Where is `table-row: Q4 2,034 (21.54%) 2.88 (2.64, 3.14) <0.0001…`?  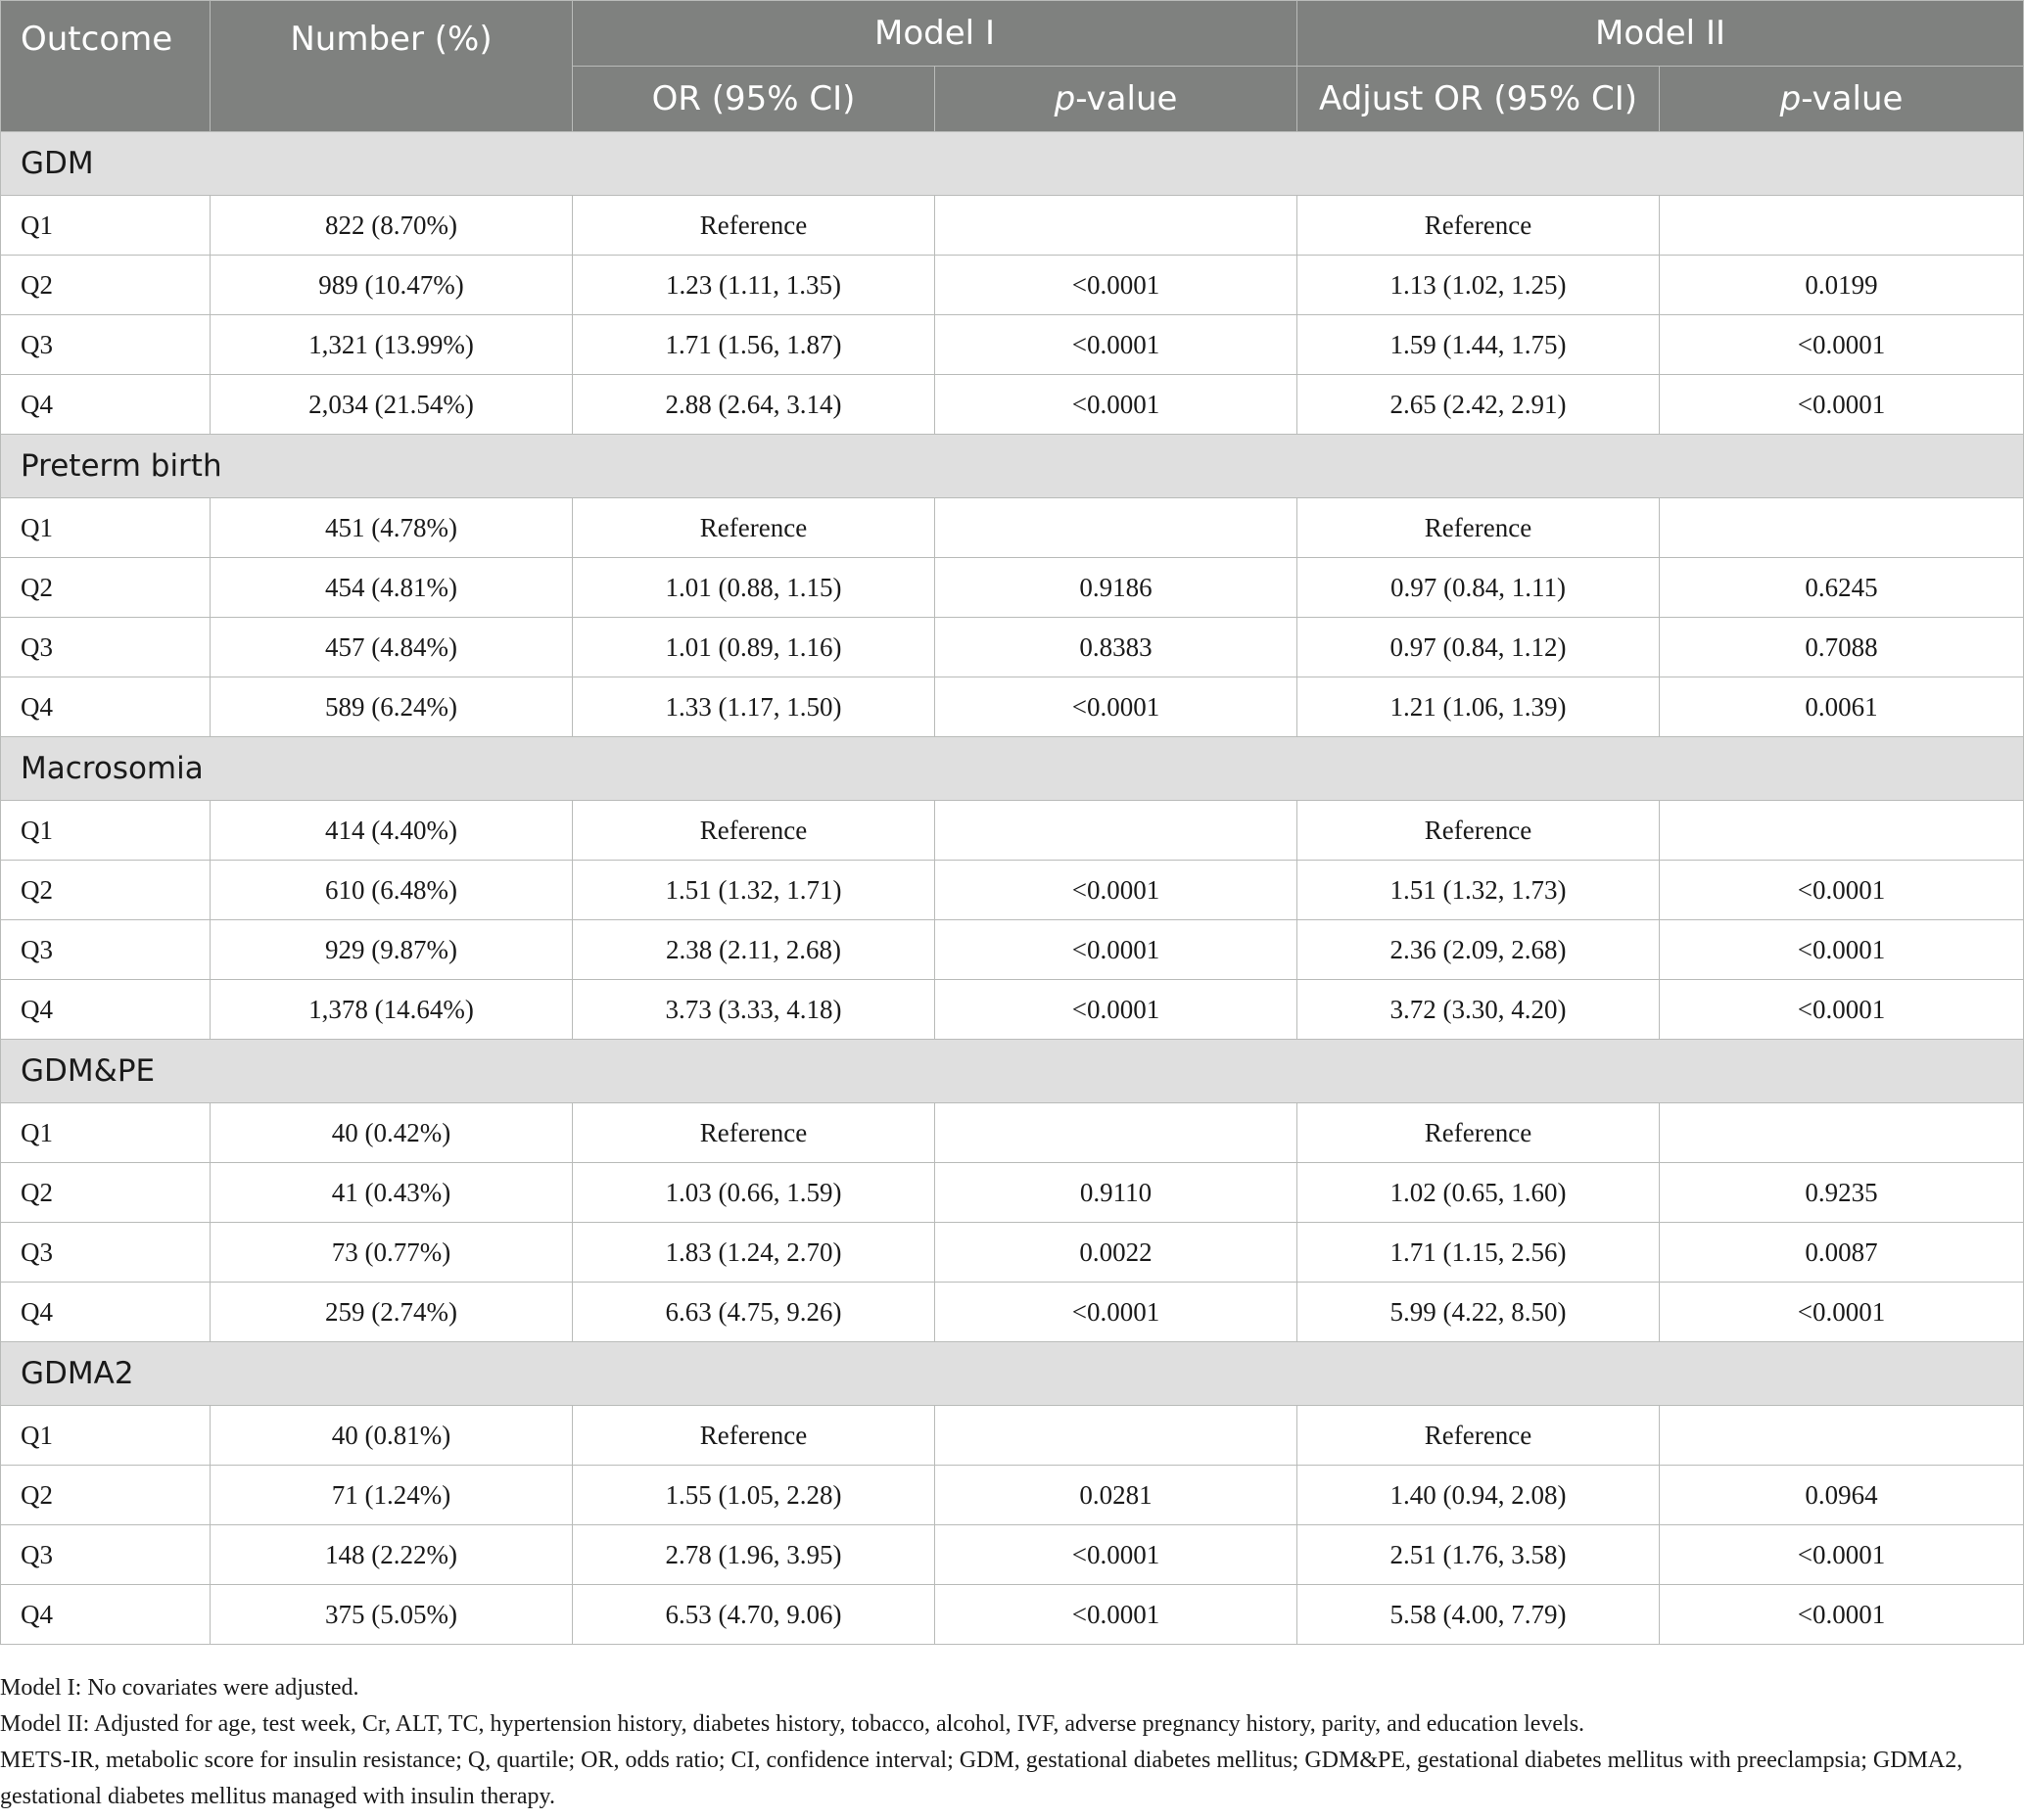
table-row: Q4 2,034 (21.54%) 2.88 (2.64, 3.14) <0.0001… is located at coordinates (1012, 404).